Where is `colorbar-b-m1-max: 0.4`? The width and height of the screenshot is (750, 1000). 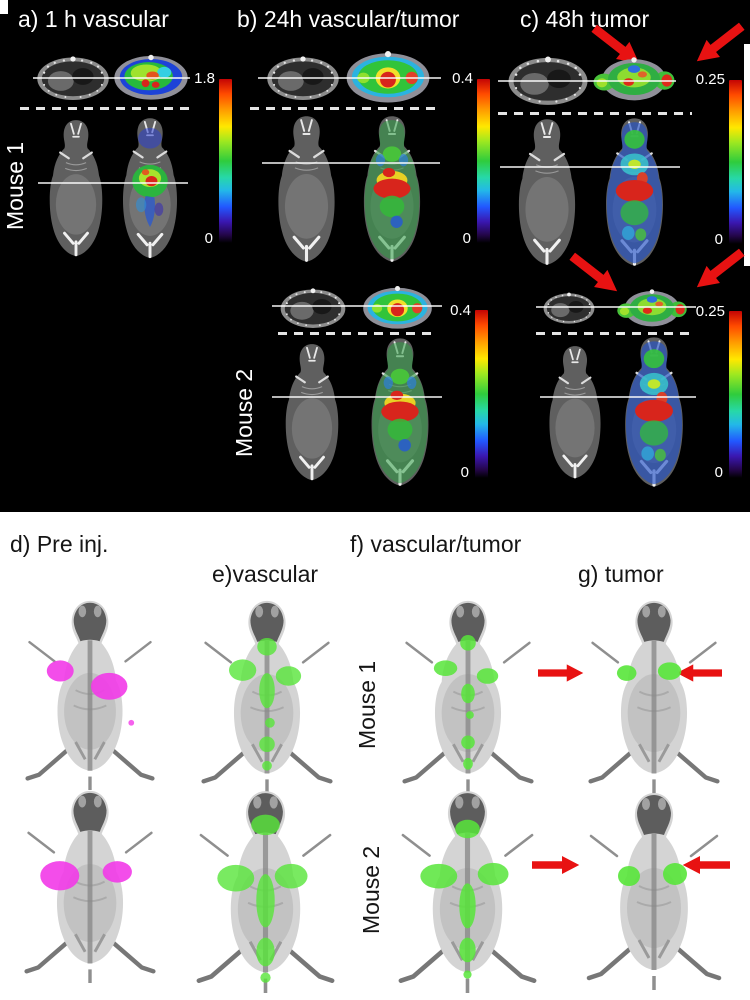
colorbar-b-m1-max: 0.4 is located at coordinates (462, 78).